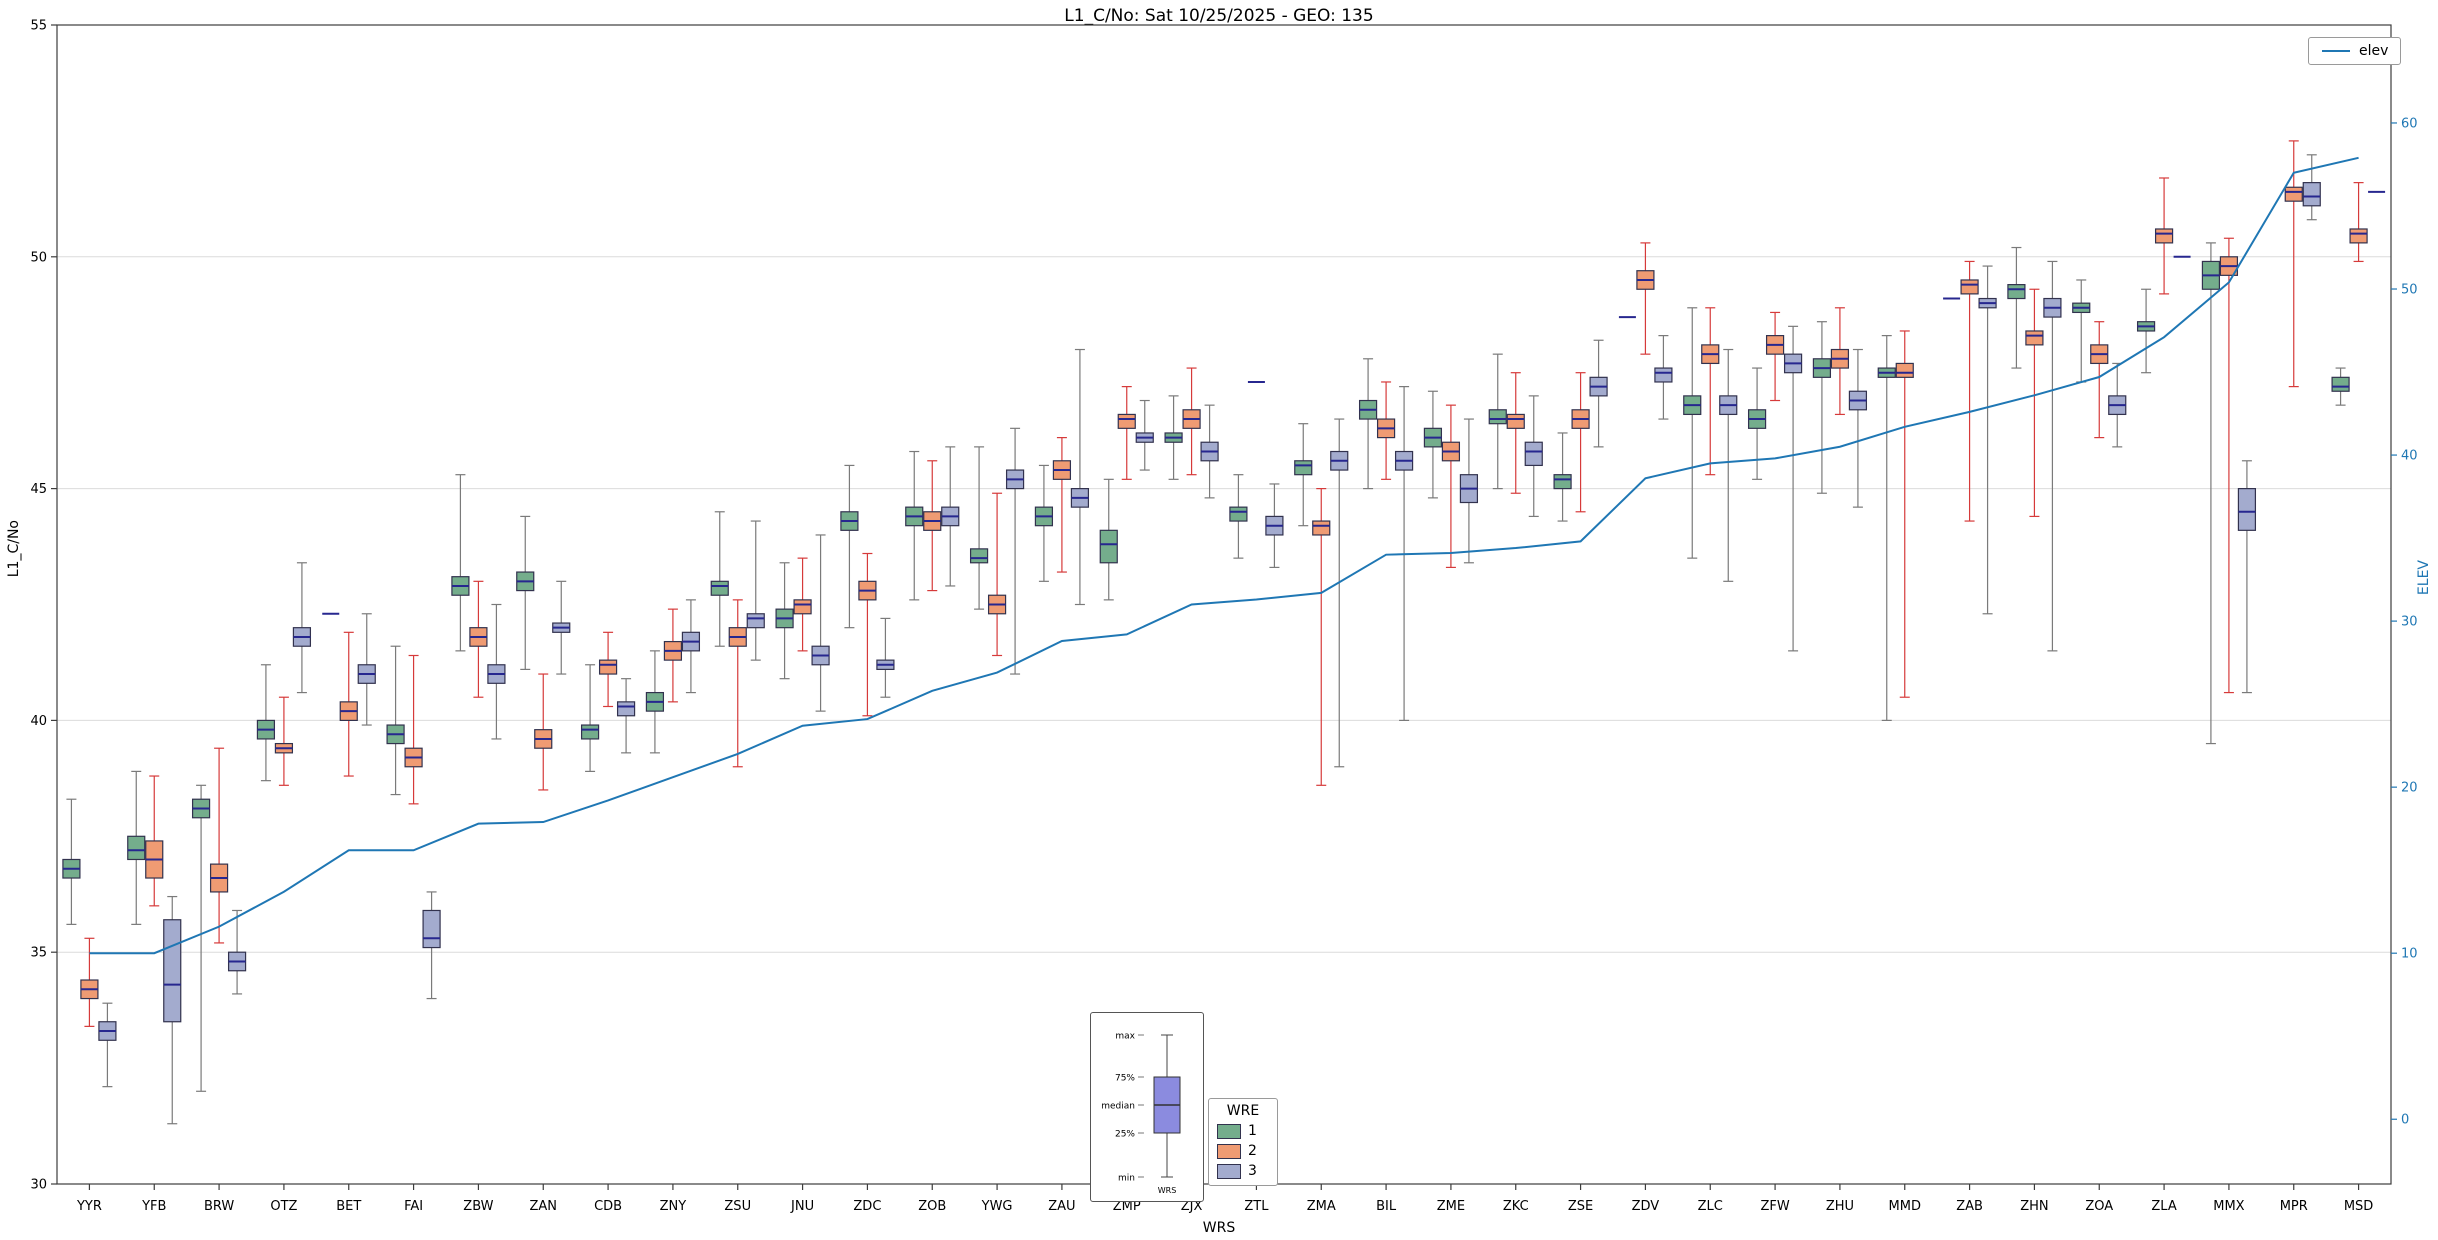 This screenshot has width=2438, height=1240. I want to click on svg-text: ZMA, so click(1321, 1206).